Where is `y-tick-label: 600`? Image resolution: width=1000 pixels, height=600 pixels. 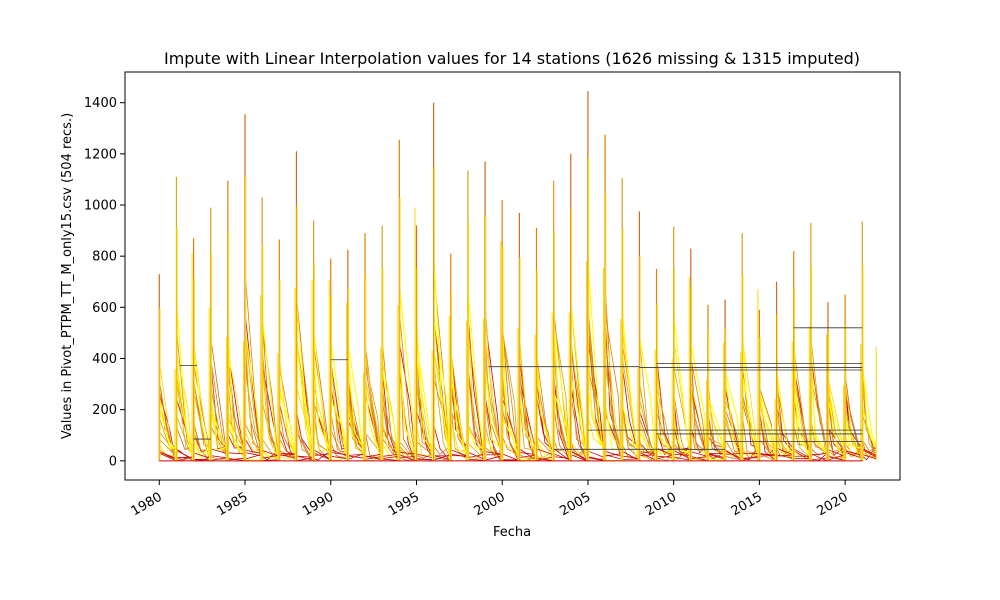
y-tick-label: 600 is located at coordinates (104, 308).